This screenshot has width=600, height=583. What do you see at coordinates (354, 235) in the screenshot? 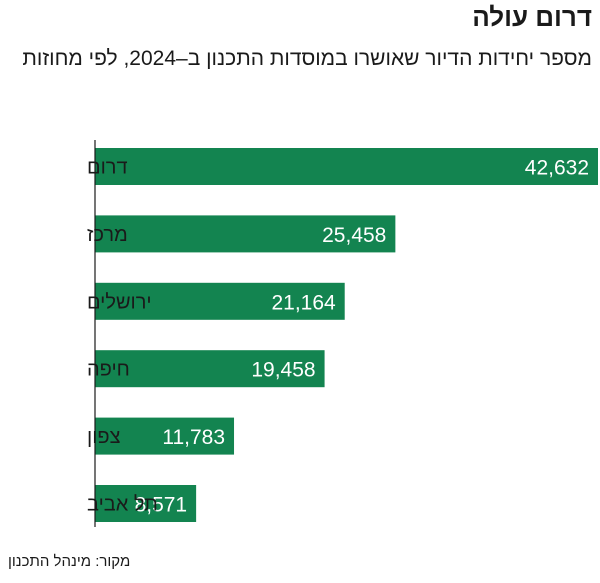
I see `bar-value-label: 25,458` at bounding box center [354, 235].